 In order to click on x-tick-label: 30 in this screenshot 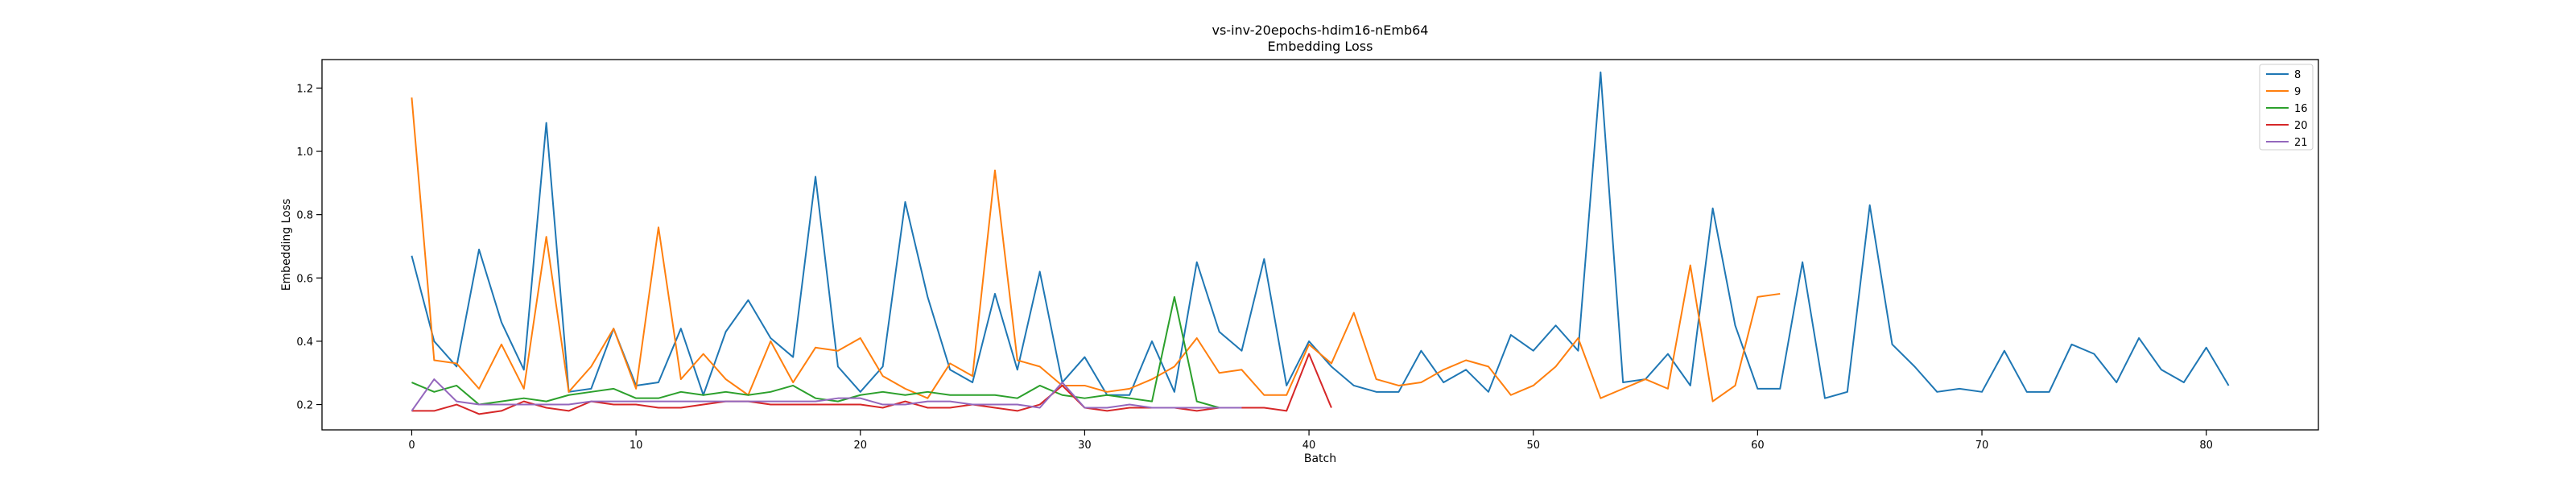, I will do `click(1085, 446)`.